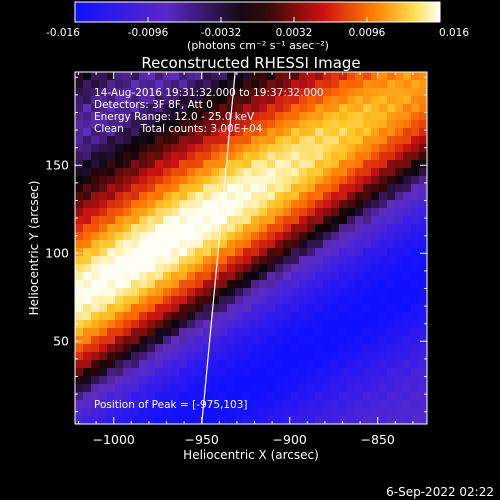 The width and height of the screenshot is (500, 500). Describe the element at coordinates (221, 33) in the screenshot. I see `colorbar-tick-label: -0.0032` at that location.